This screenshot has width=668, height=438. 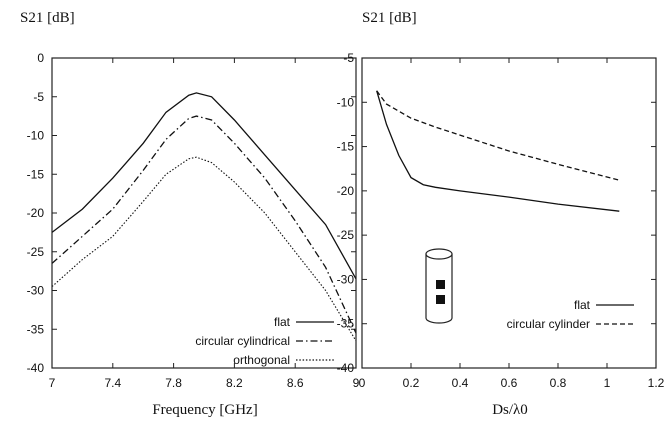 What do you see at coordinates (570, 314) in the screenshot?
I see `right-legend: flat circular cylinder` at bounding box center [570, 314].